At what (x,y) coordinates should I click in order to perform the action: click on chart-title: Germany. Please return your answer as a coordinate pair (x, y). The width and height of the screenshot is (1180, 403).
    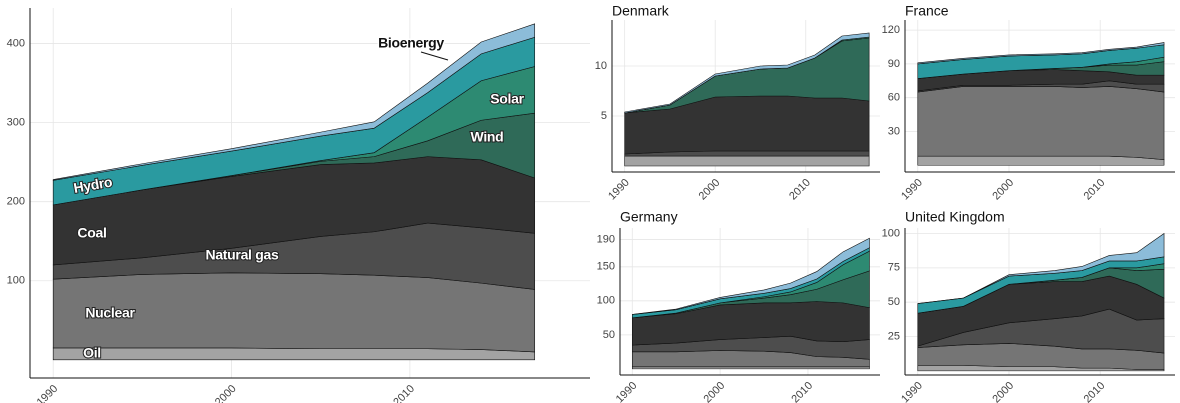
    Looking at the image, I should click on (649, 217).